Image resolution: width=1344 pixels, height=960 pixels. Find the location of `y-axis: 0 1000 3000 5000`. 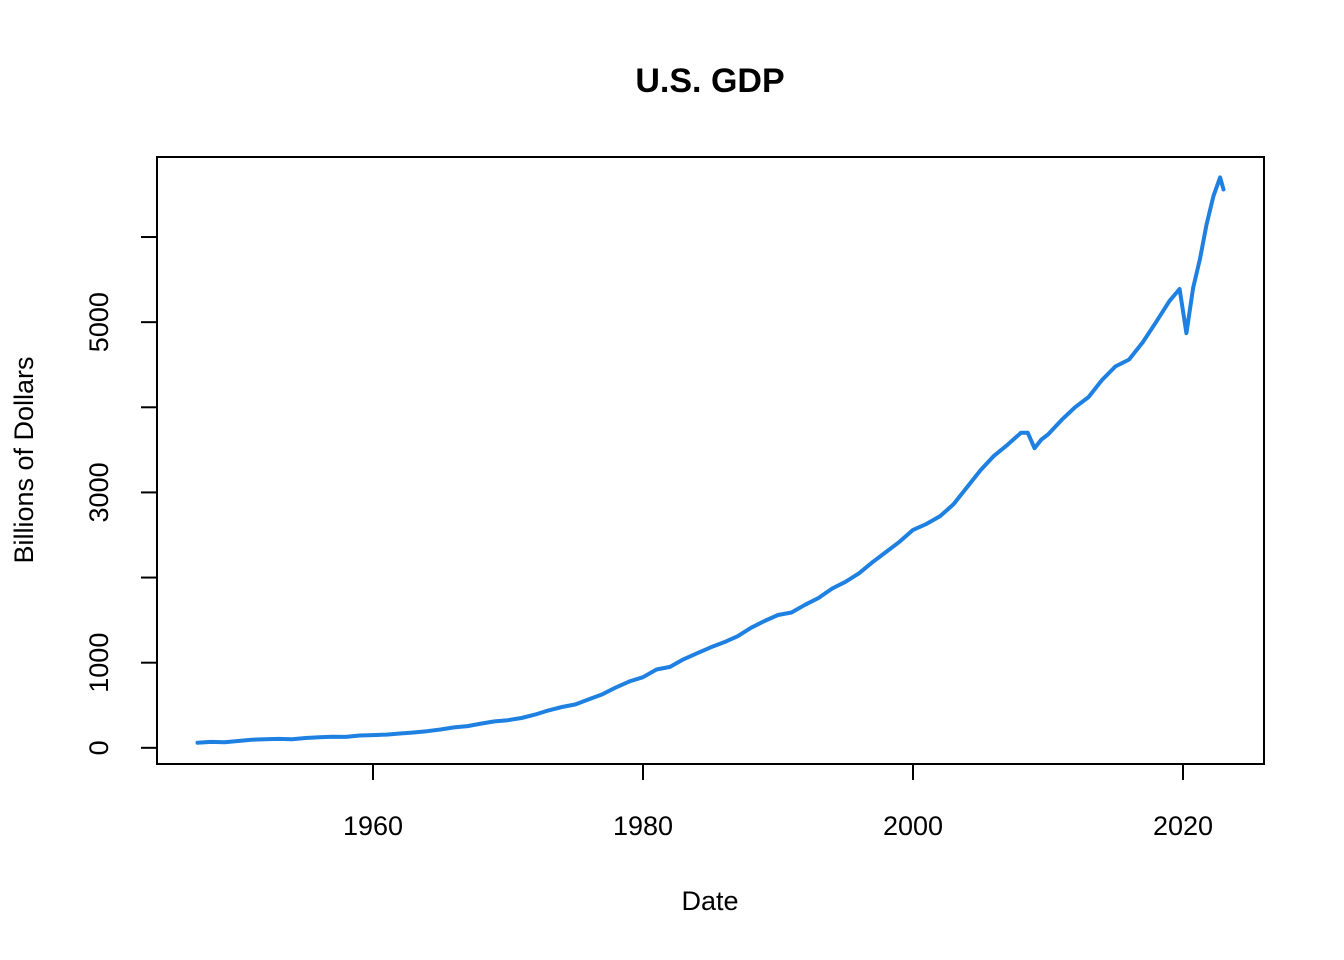

y-axis: 0 1000 3000 5000 is located at coordinates (120, 495).